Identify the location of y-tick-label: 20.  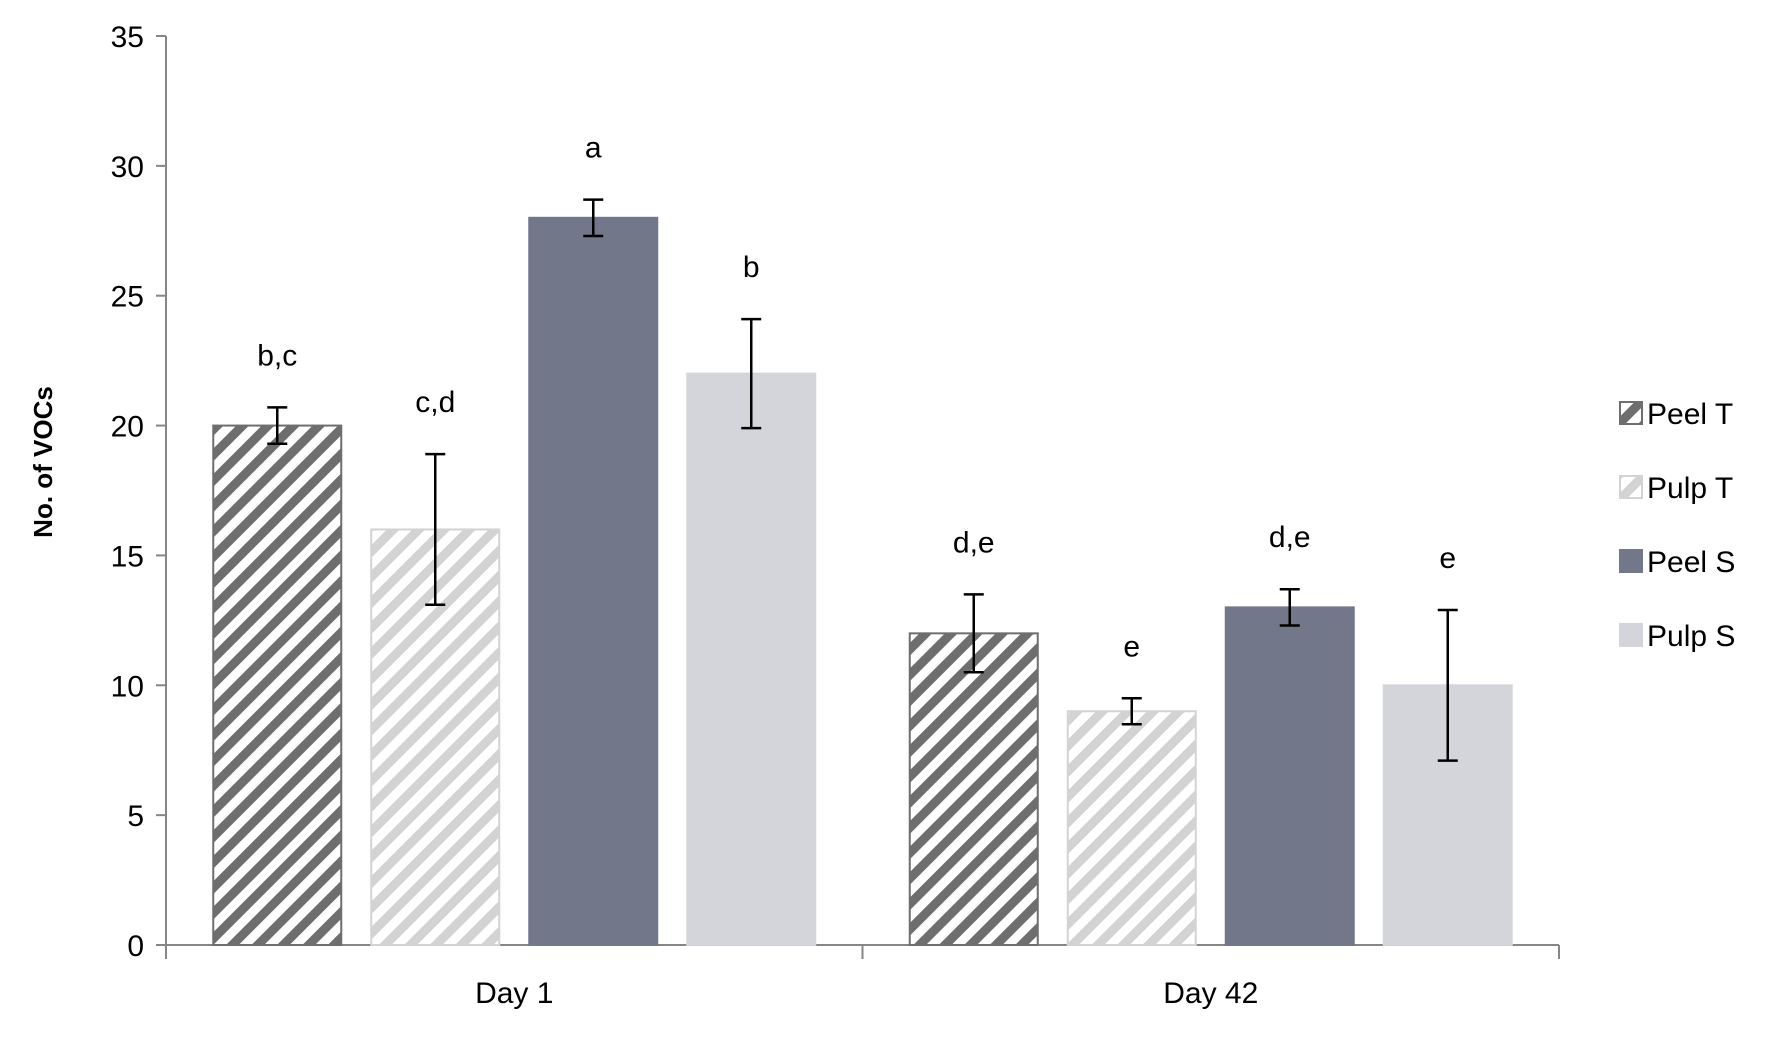
(127, 427).